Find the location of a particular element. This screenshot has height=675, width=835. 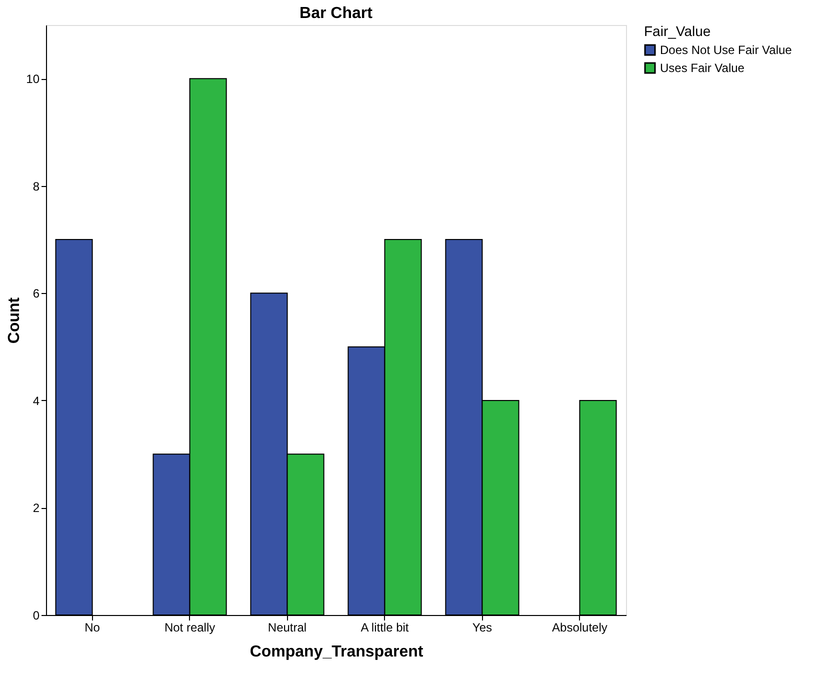

x-tick-label: No is located at coordinates (92, 627).